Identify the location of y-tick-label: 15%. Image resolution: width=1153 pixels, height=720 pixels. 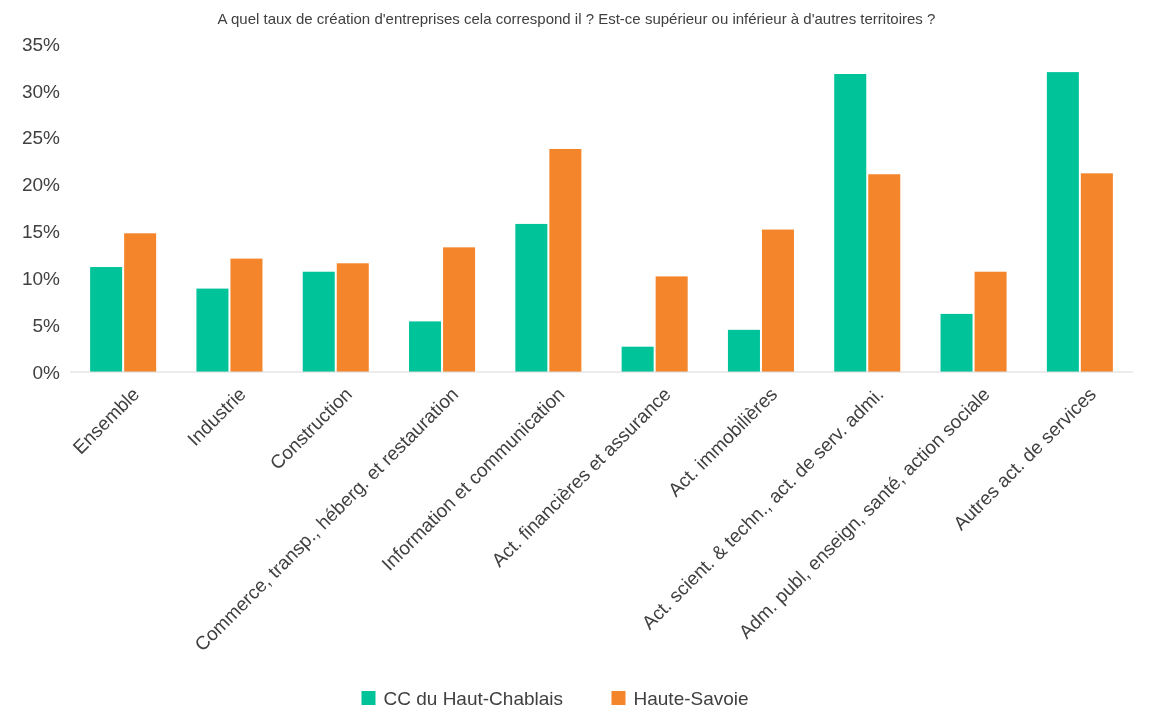
(41, 232).